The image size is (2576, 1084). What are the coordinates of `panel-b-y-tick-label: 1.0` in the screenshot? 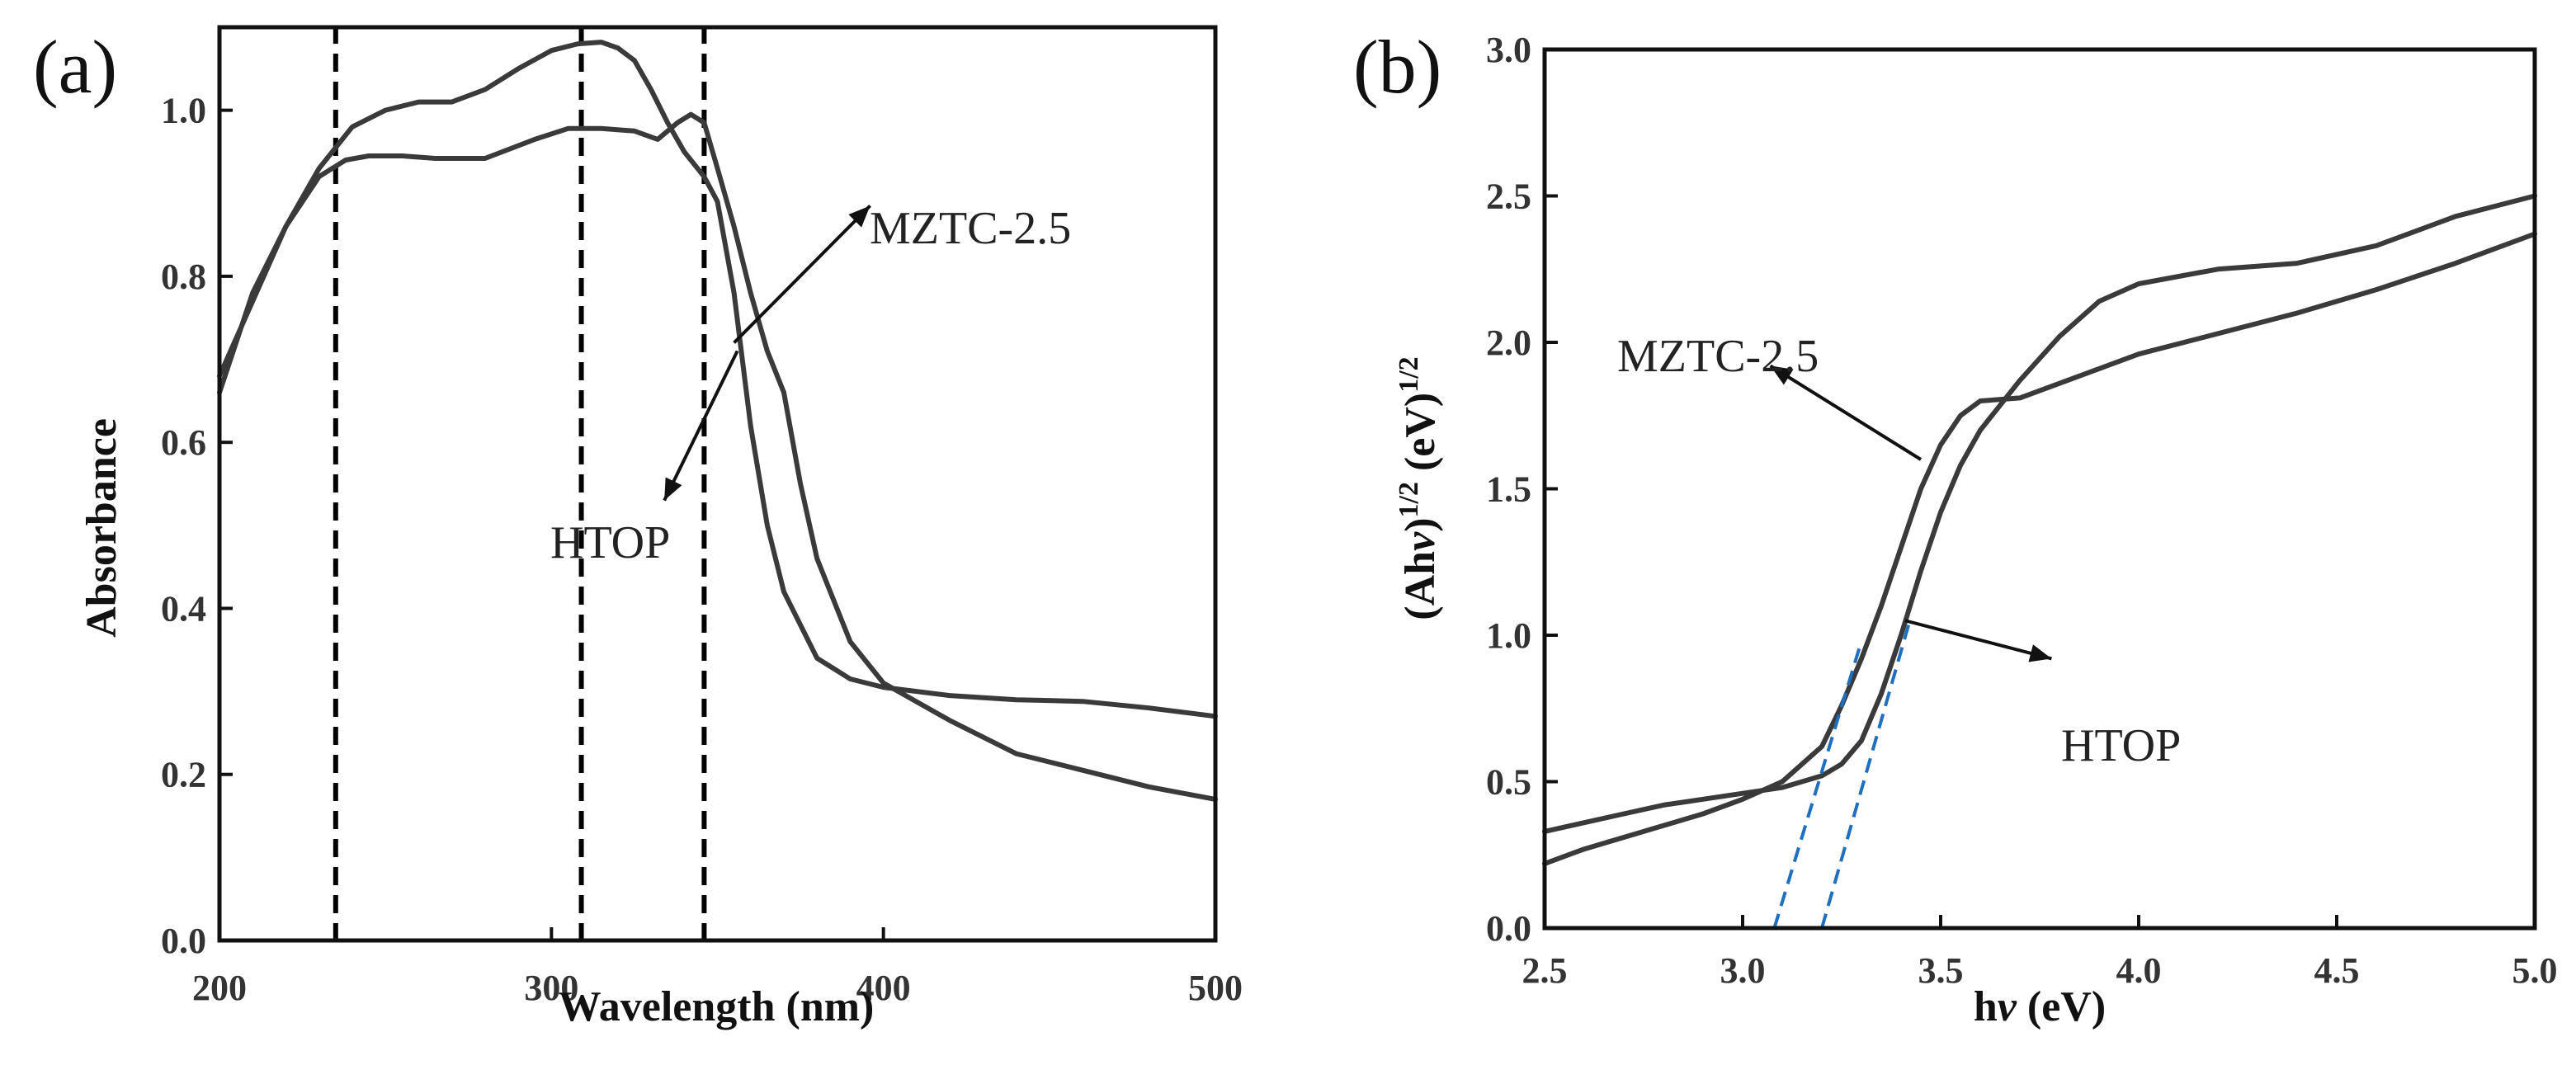 It's located at (1508, 635).